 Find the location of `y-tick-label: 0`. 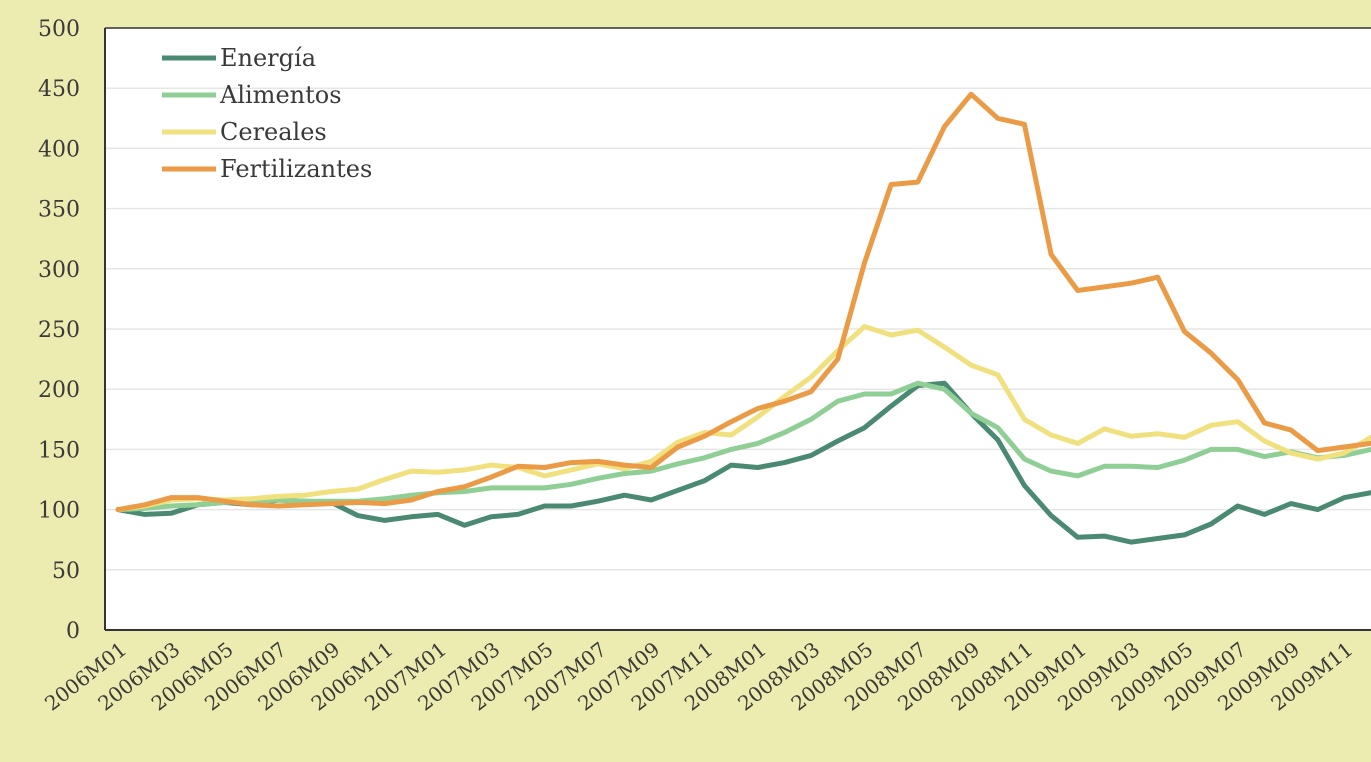

y-tick-label: 0 is located at coordinates (73, 631).